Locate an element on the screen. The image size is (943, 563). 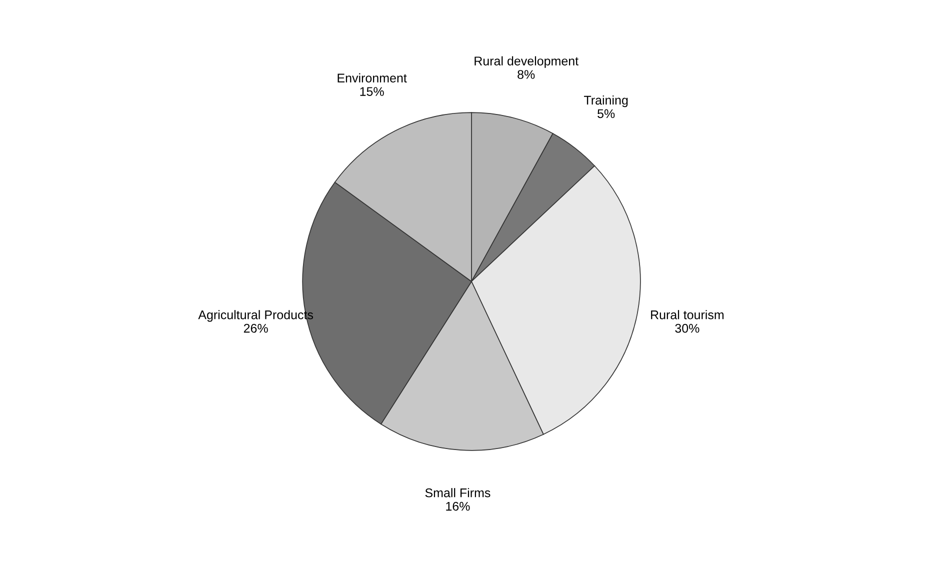
data-label: 15% is located at coordinates (372, 91).